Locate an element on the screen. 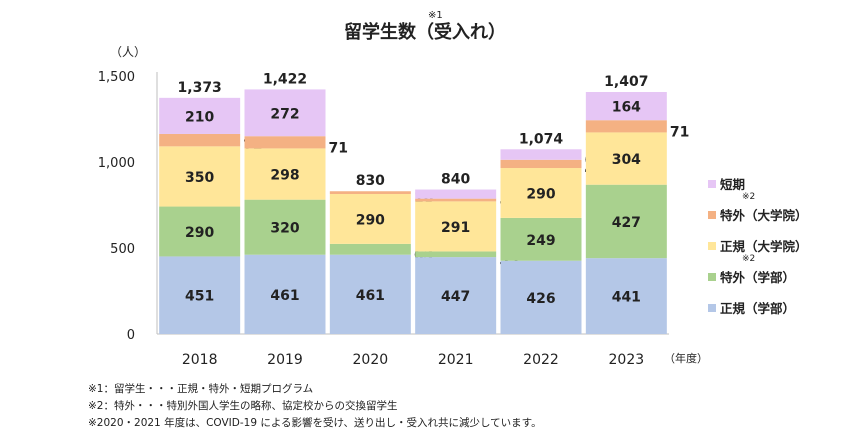 The height and width of the screenshot is (446, 850). data-label: 164 is located at coordinates (626, 108).